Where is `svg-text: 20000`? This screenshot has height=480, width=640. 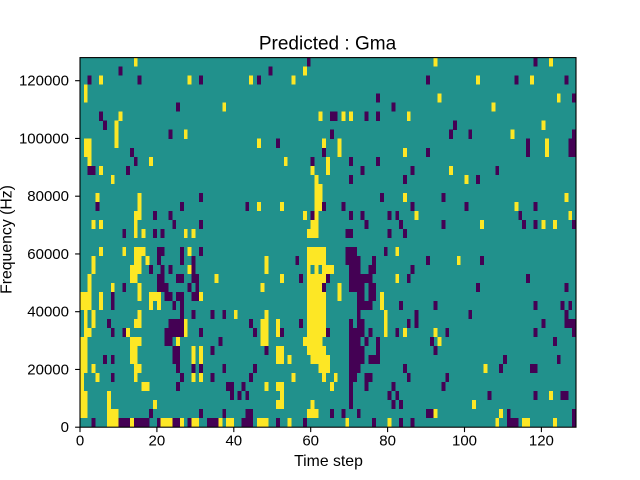 svg-text: 20000 is located at coordinates (48, 369).